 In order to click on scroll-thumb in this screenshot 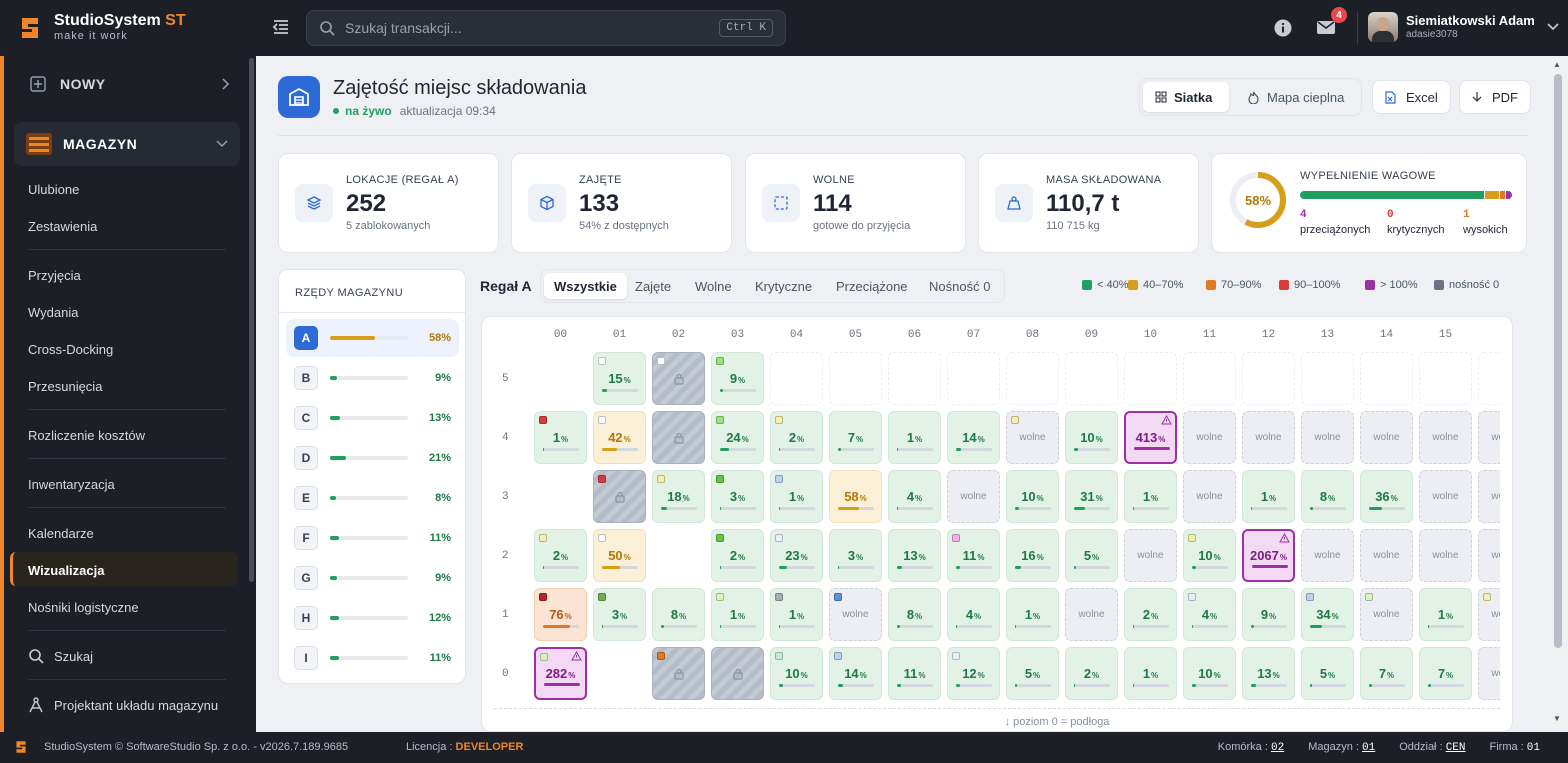, I will do `click(1558, 361)`.